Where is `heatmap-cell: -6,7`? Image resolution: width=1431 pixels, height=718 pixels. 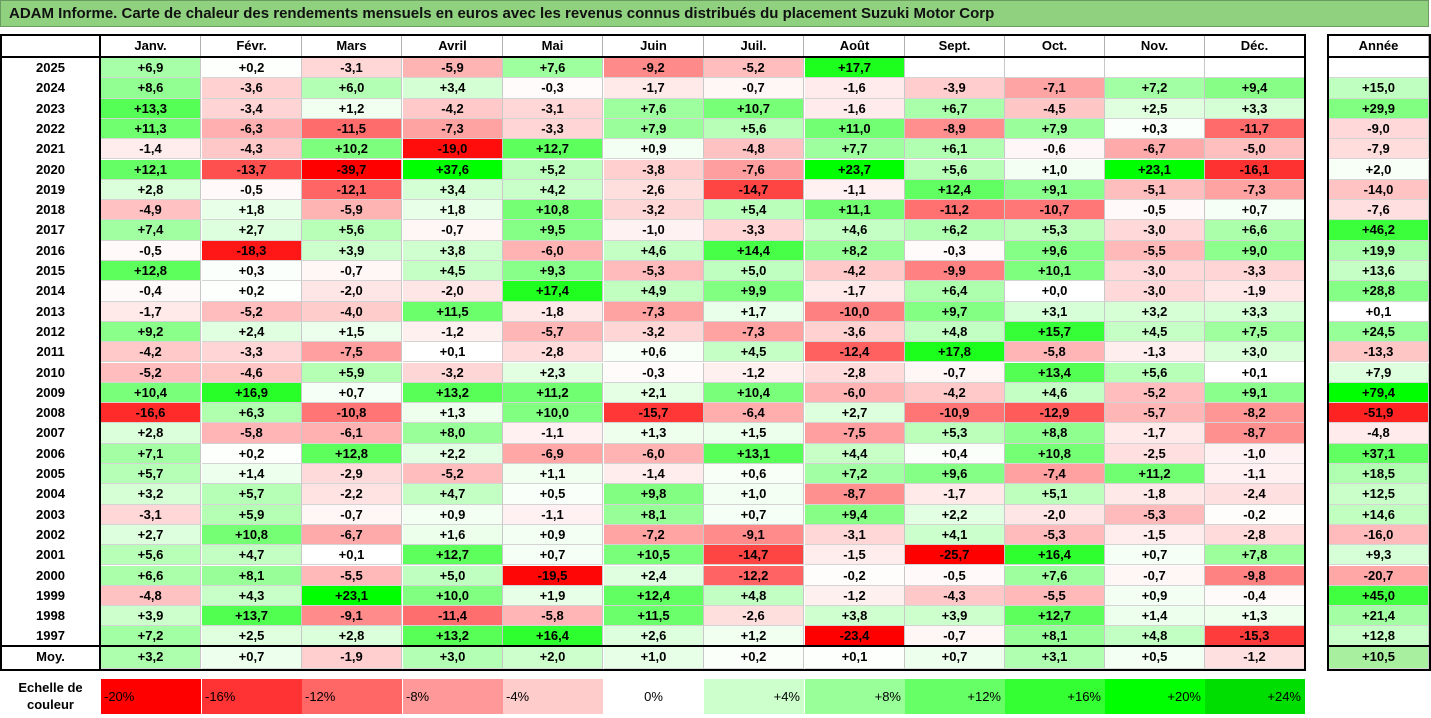
heatmap-cell: -6,7 is located at coordinates (1155, 149).